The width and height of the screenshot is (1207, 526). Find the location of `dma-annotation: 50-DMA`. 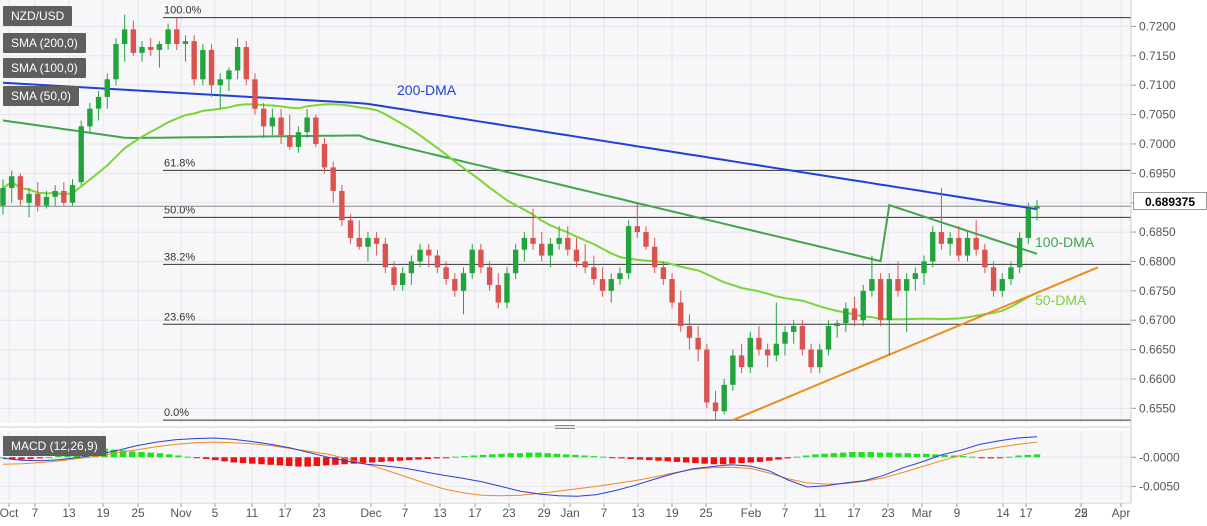

dma-annotation: 50-DMA is located at coordinates (1061, 300).